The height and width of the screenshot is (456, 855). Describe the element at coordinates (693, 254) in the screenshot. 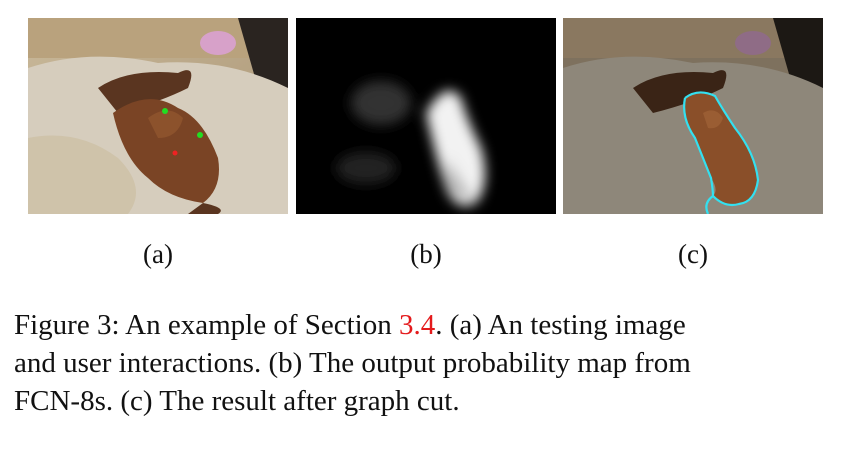

I see `panel-c-label: (c)` at that location.